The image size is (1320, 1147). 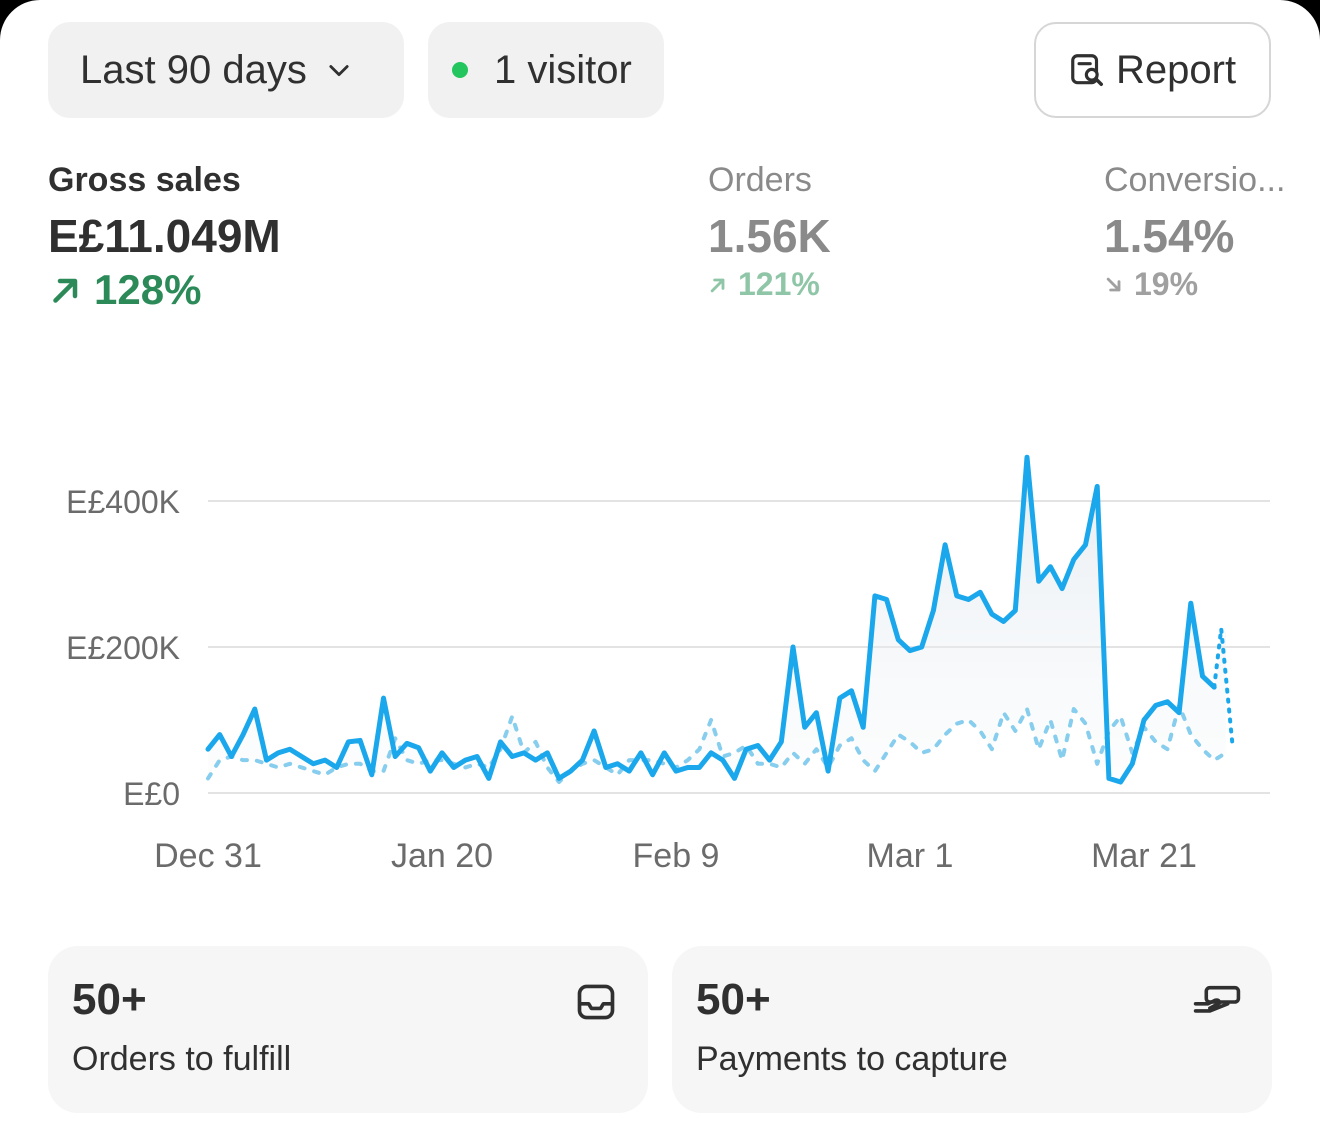 I want to click on orders-to-fulfill-tile: 50+ Orders to fulfill, so click(x=348, y=1029).